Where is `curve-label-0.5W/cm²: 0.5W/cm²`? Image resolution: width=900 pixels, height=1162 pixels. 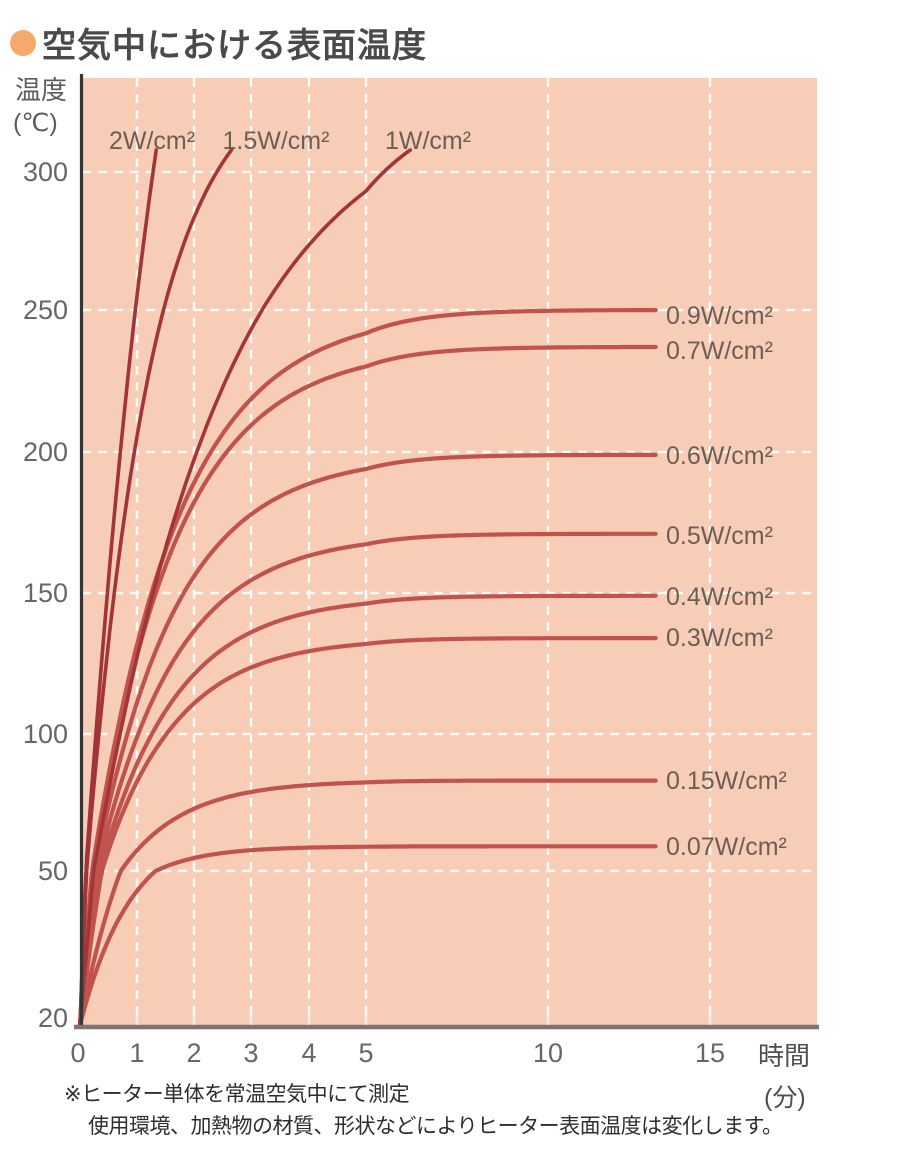
curve-label-0.5W/cm²: 0.5W/cm² is located at coordinates (719, 536).